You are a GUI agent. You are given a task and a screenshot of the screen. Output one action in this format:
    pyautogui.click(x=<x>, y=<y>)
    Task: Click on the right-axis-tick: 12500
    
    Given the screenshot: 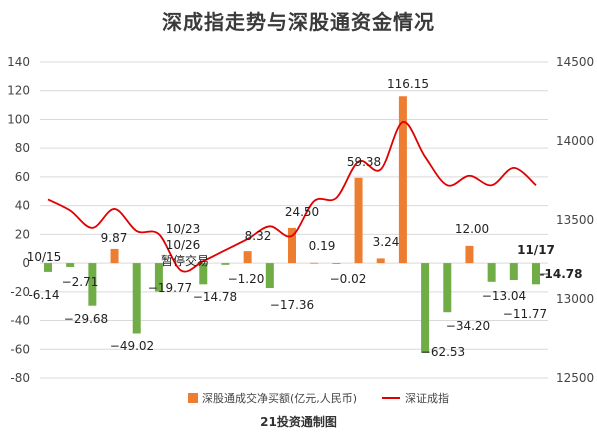 What is the action you would take?
    pyautogui.click(x=575, y=378)
    